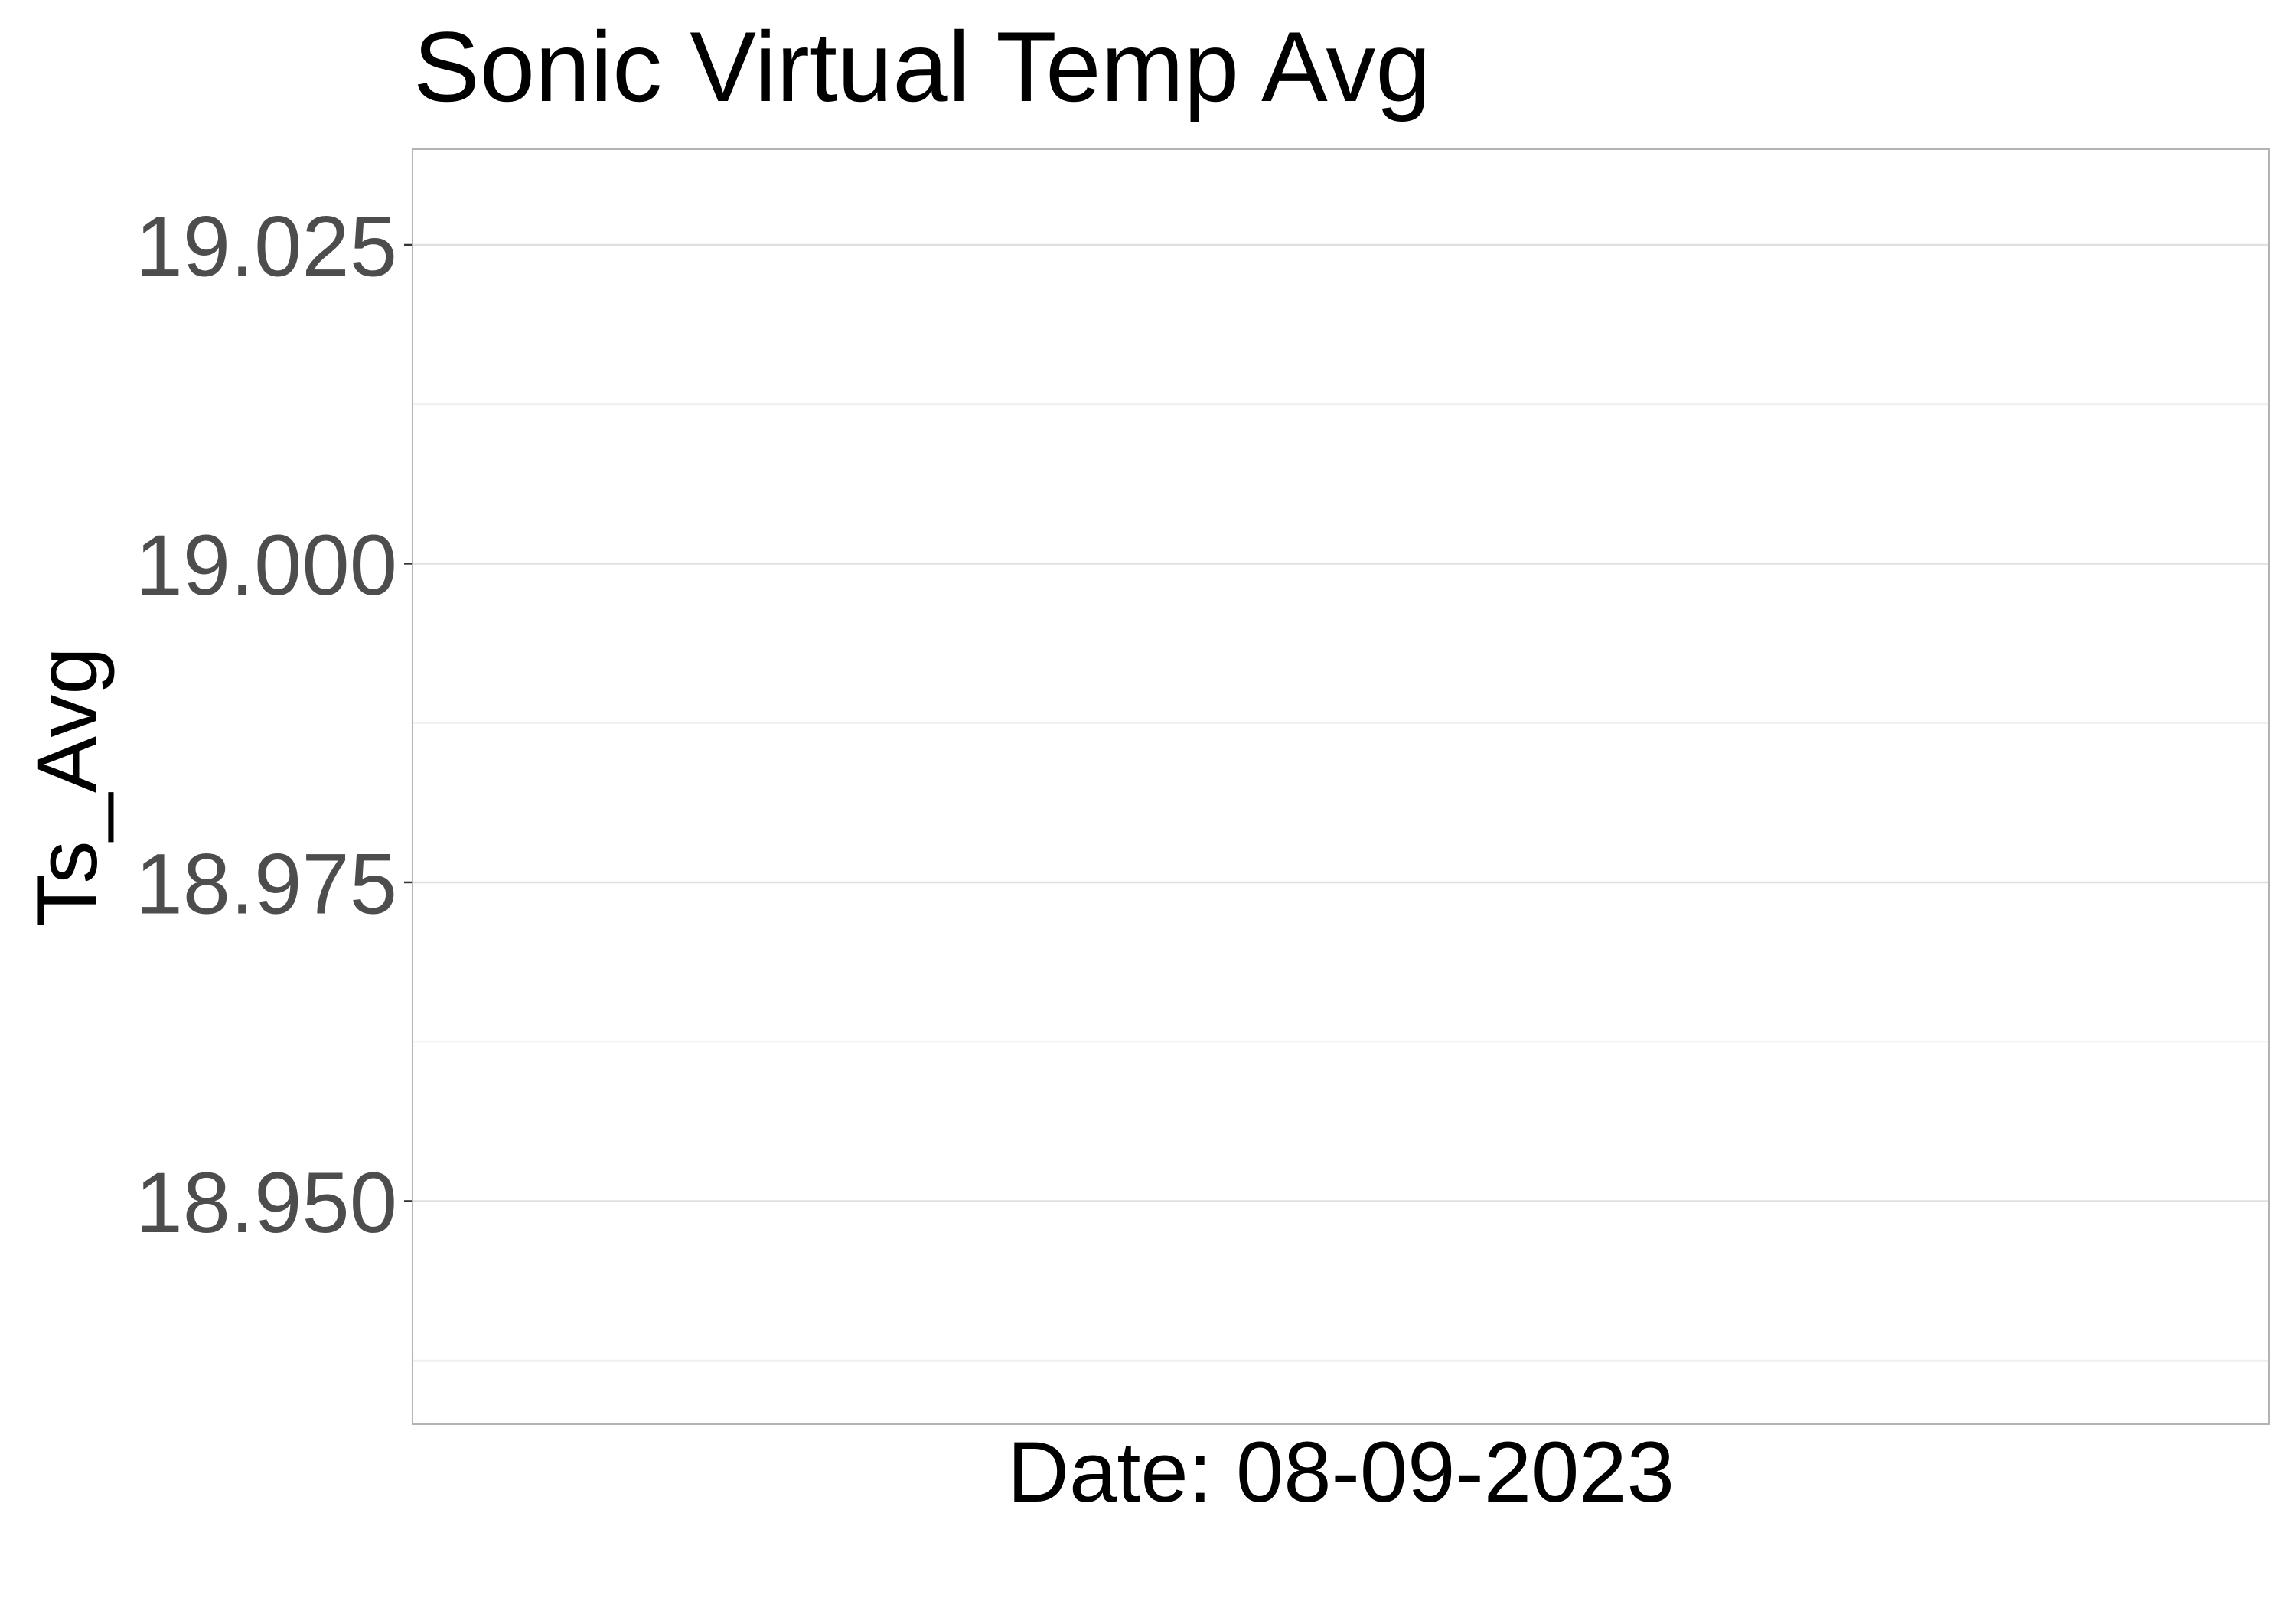 Image resolution: width=2296 pixels, height=1611 pixels. What do you see at coordinates (266, 1203) in the screenshot?
I see `y-tick-label: 18.950` at bounding box center [266, 1203].